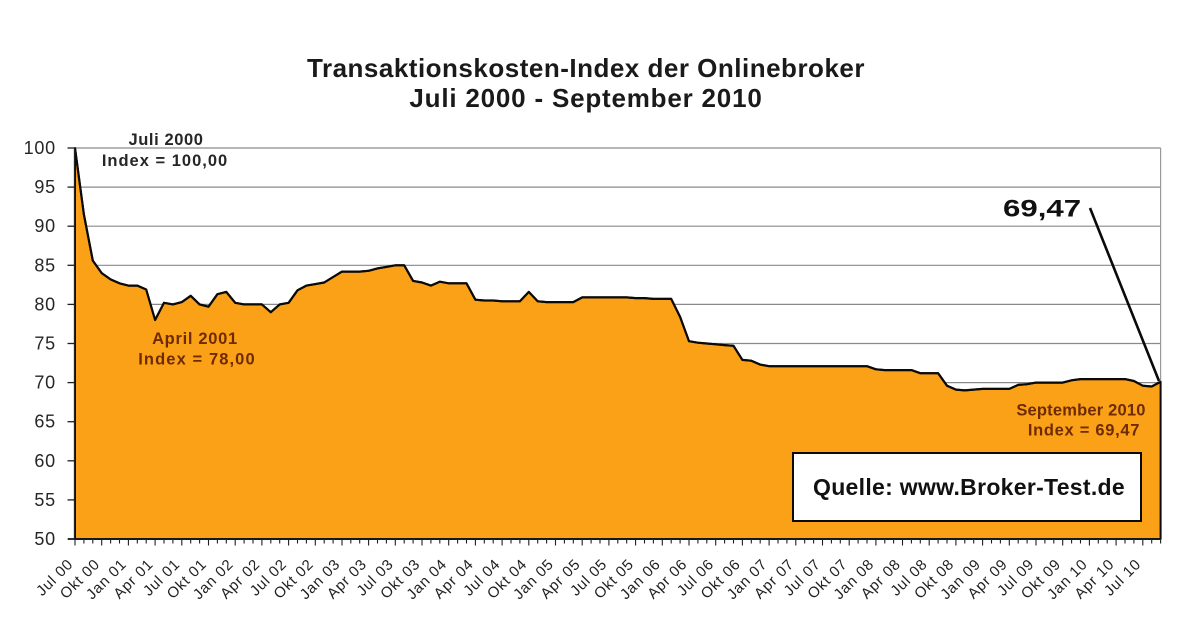  I want to click on svg-text: Juli 2000, so click(165, 140).